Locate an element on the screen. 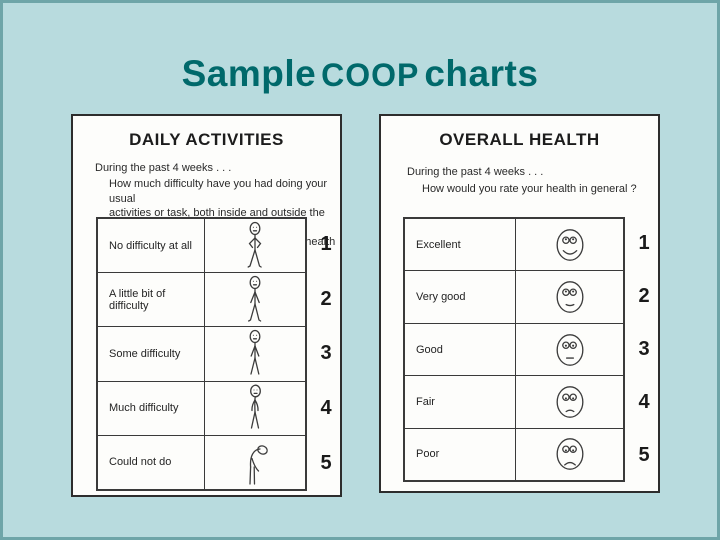 This screenshot has height=540, width=720. row-label: No difficulty at all is located at coordinates (151, 246).